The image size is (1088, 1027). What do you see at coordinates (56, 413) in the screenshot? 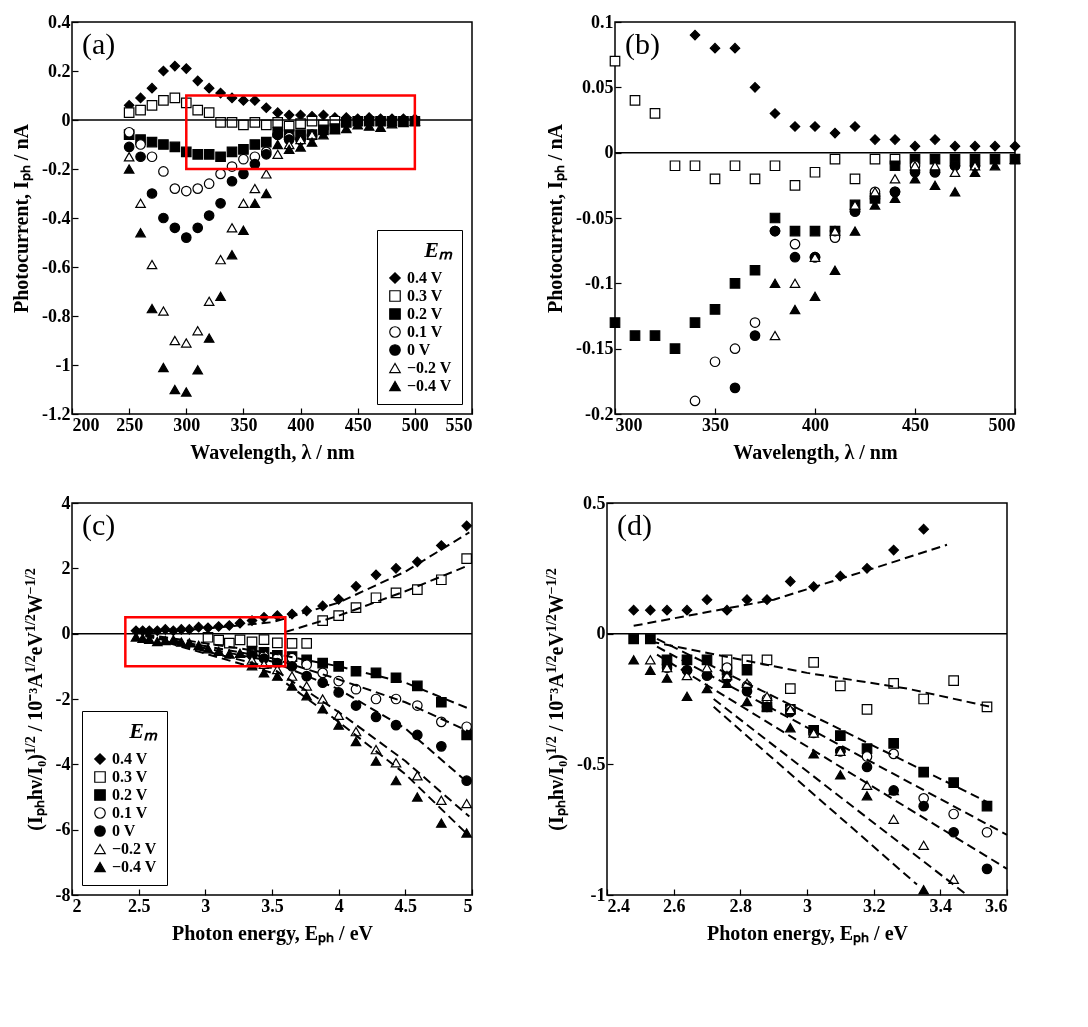
I see `y-tick-label: -1.2` at bounding box center [56, 413].